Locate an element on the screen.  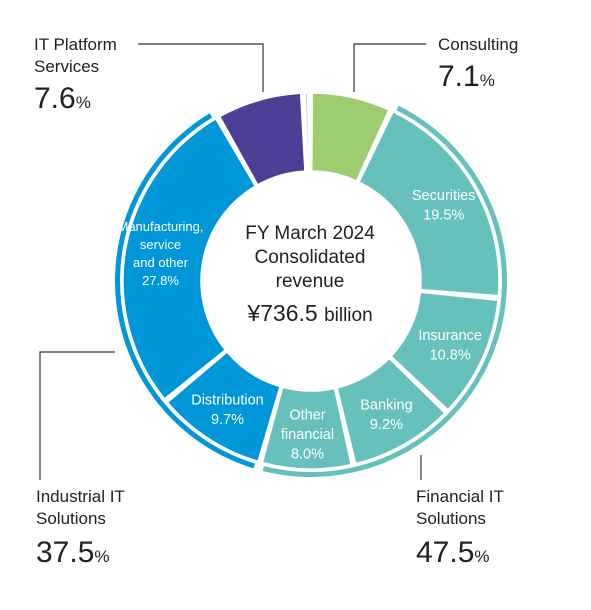
center-line-2: Consolidated is located at coordinates (310, 257).